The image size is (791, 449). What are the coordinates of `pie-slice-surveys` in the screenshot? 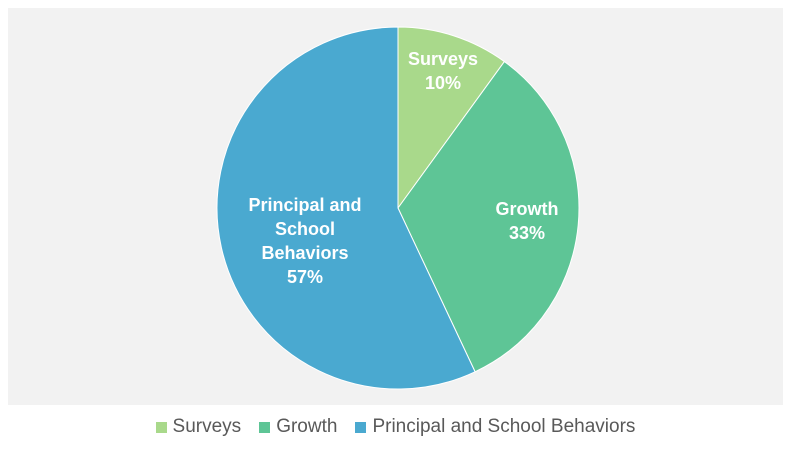 It's located at (451, 118).